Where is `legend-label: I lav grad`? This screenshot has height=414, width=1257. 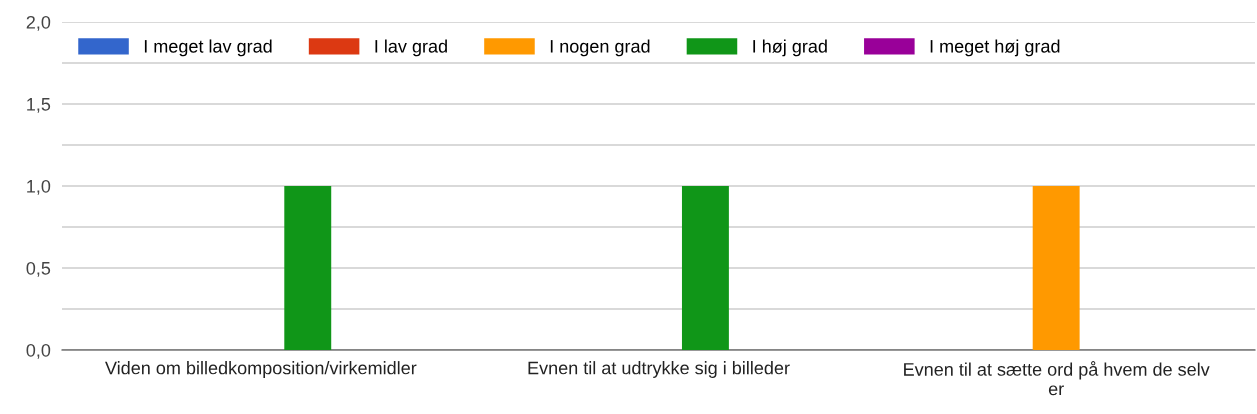
legend-label: I lav grad is located at coordinates (411, 48).